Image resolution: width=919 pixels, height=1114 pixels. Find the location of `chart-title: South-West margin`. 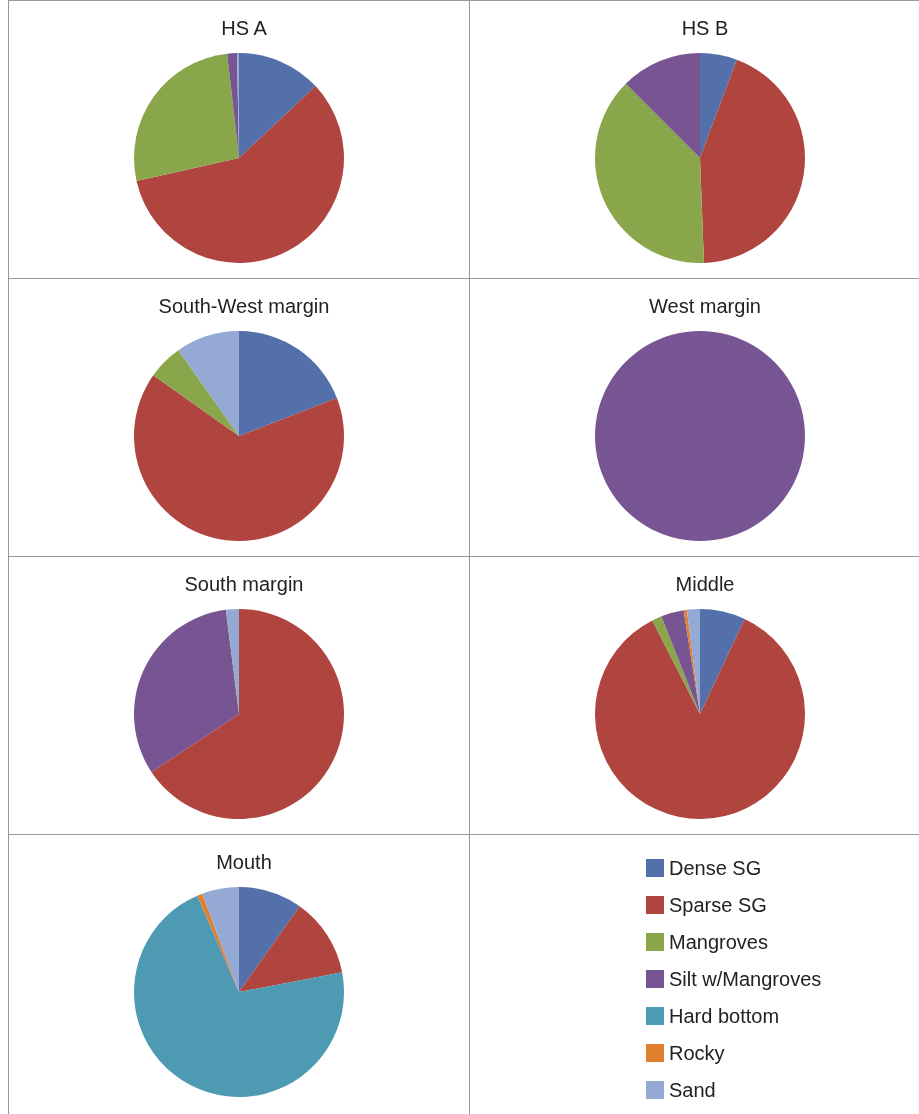

chart-title: South-West margin is located at coordinates (244, 306).